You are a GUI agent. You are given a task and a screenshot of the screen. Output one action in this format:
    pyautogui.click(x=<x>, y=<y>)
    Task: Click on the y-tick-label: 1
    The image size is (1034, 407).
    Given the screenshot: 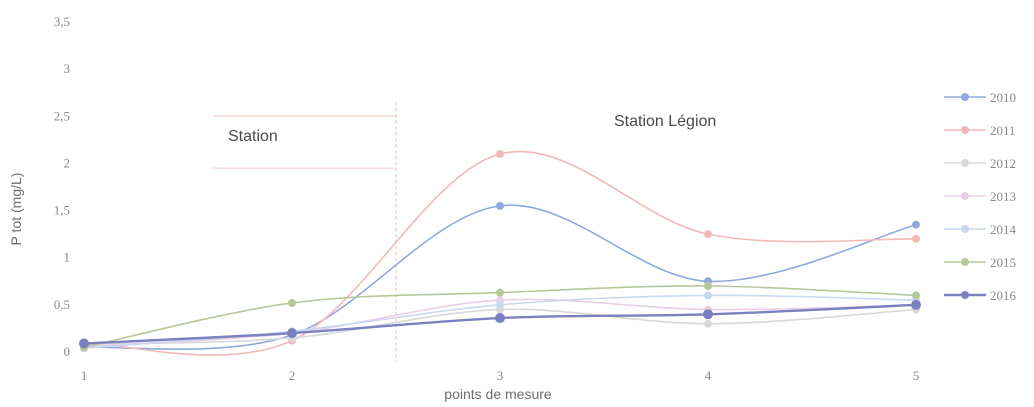 What is the action you would take?
    pyautogui.click(x=67, y=257)
    